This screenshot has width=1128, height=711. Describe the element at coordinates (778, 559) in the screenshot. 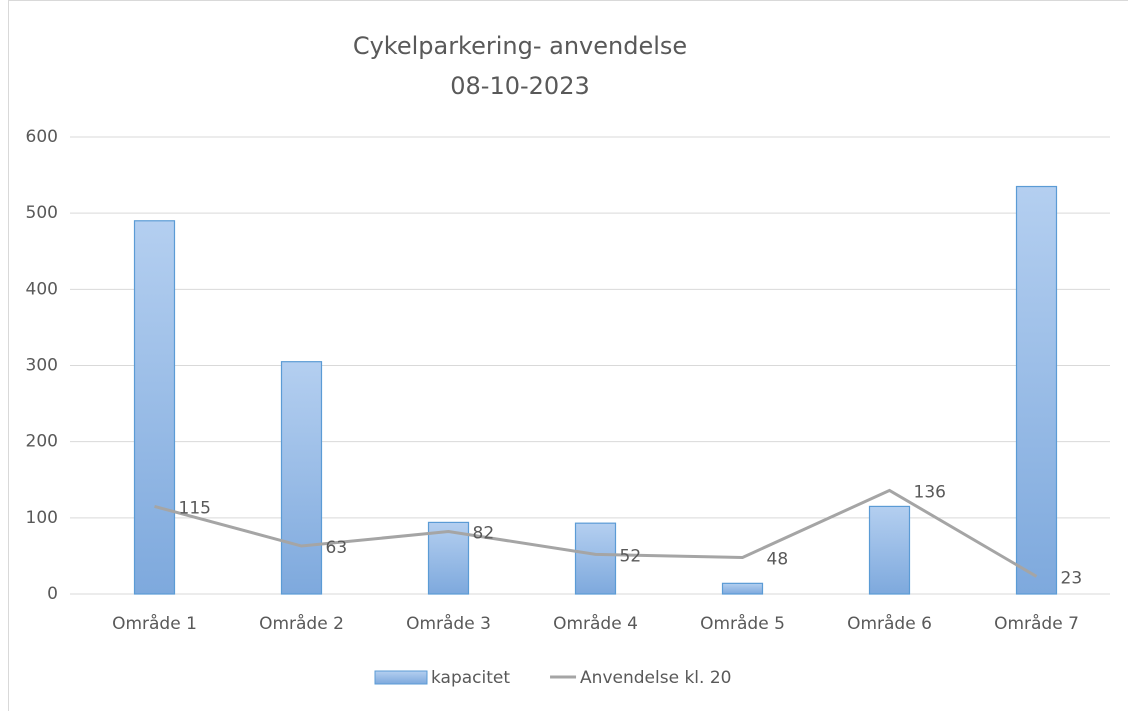

I see `data-label: 48` at that location.